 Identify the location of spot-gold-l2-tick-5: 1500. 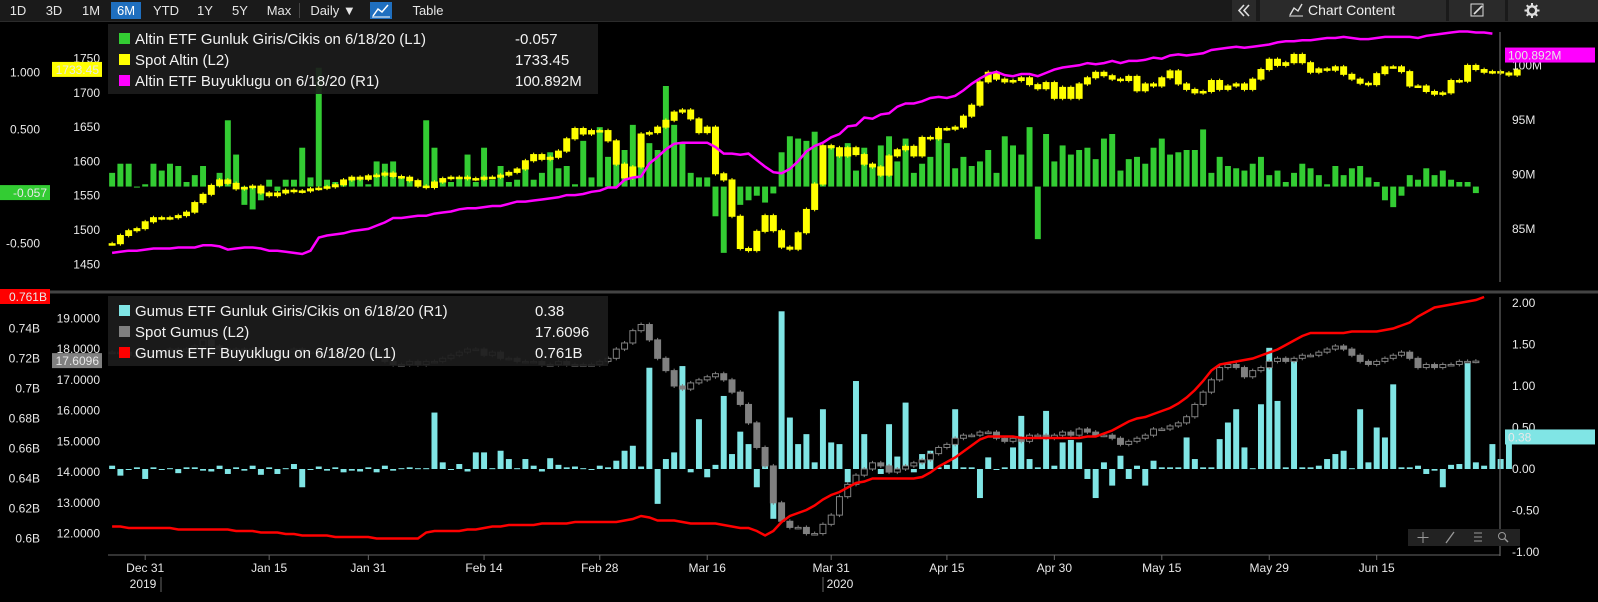
(86, 230).